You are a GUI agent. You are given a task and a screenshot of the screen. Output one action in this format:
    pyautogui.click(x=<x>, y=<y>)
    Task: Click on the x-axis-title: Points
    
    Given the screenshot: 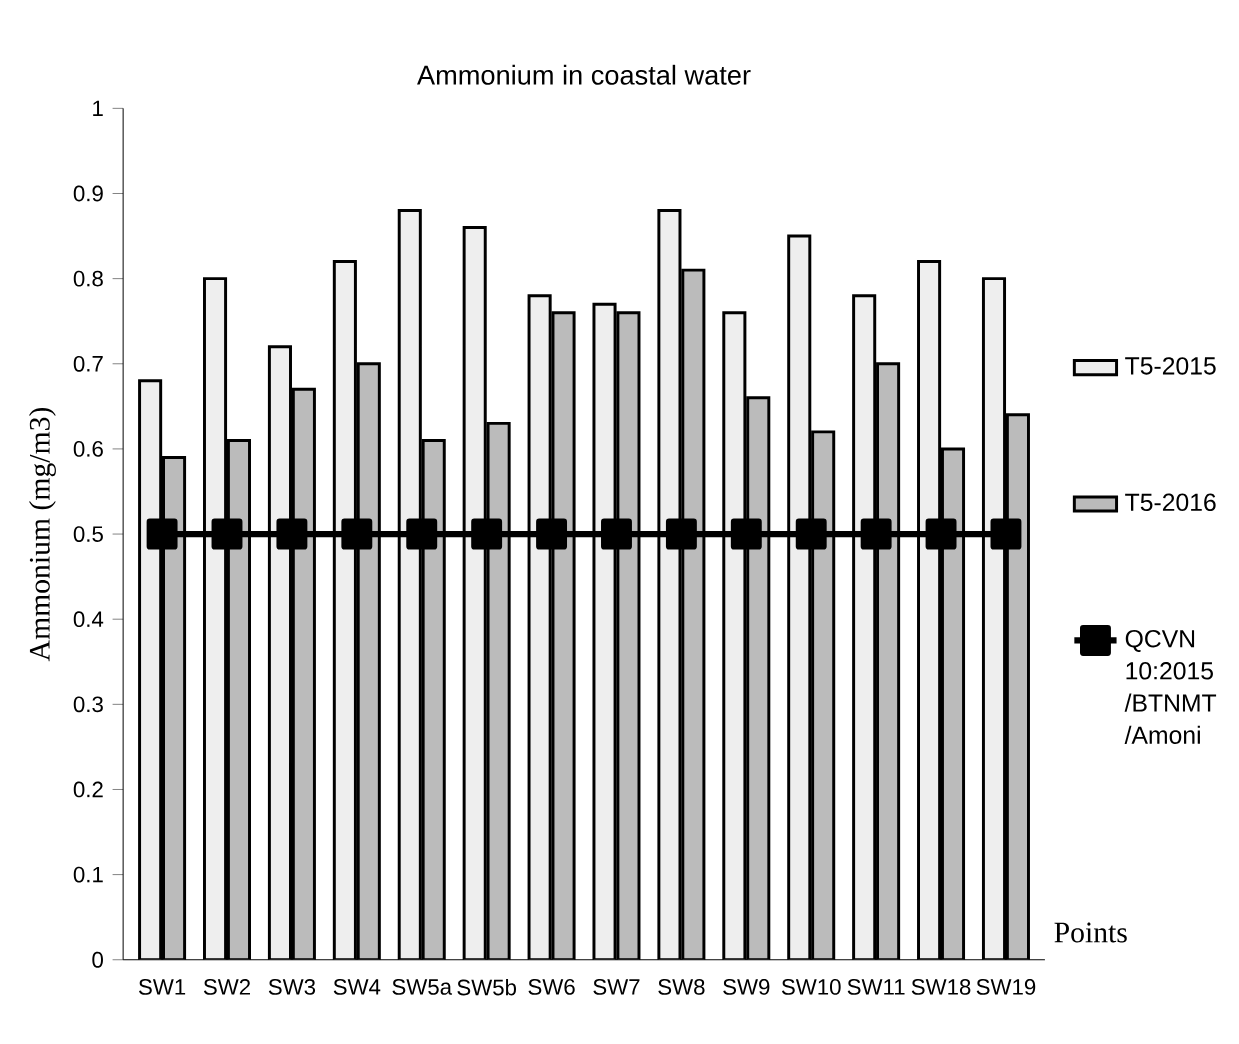 What is the action you would take?
    pyautogui.click(x=1090, y=932)
    